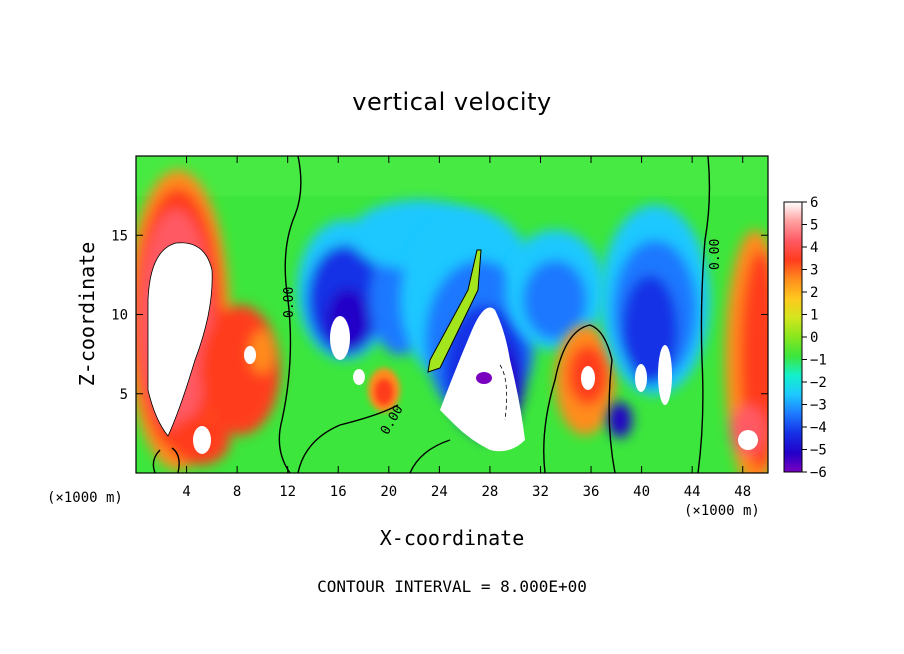 This screenshot has height=654, width=904. I want to click on colorbar-tick-label: 4, so click(814, 248).